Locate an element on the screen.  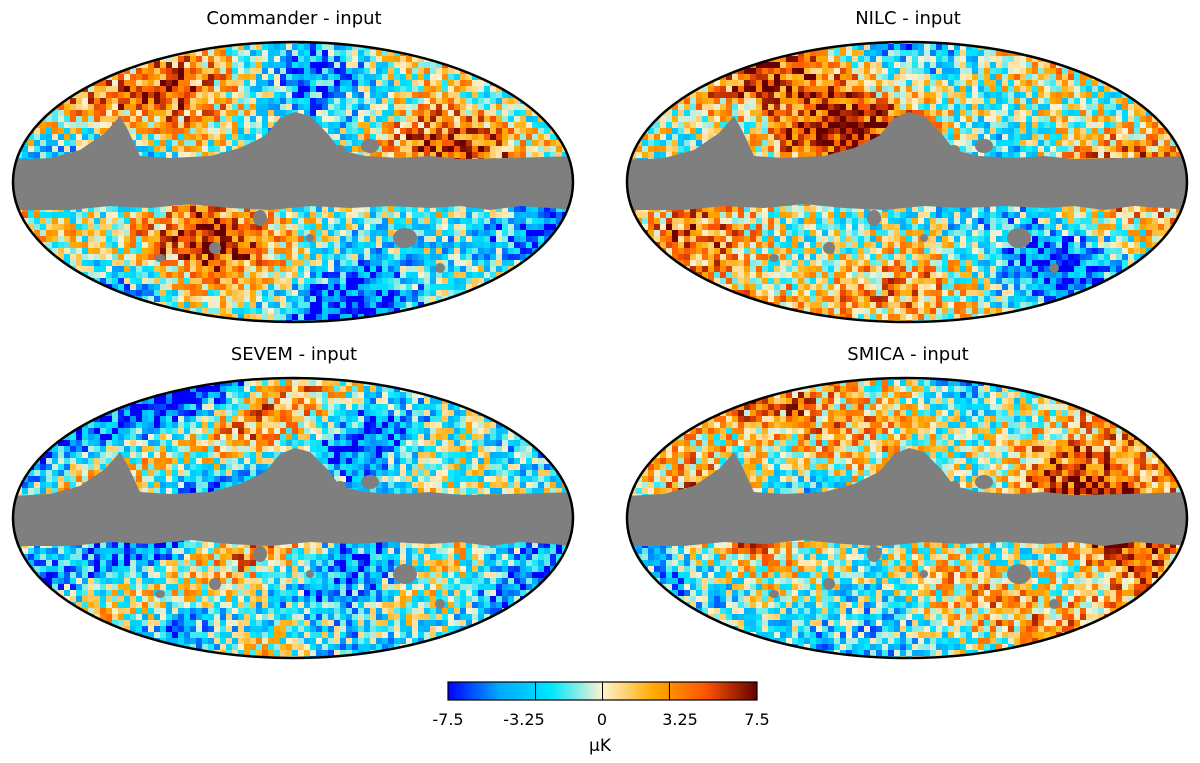
panel-title-sevem: SEVEM - input is located at coordinates (294, 354).